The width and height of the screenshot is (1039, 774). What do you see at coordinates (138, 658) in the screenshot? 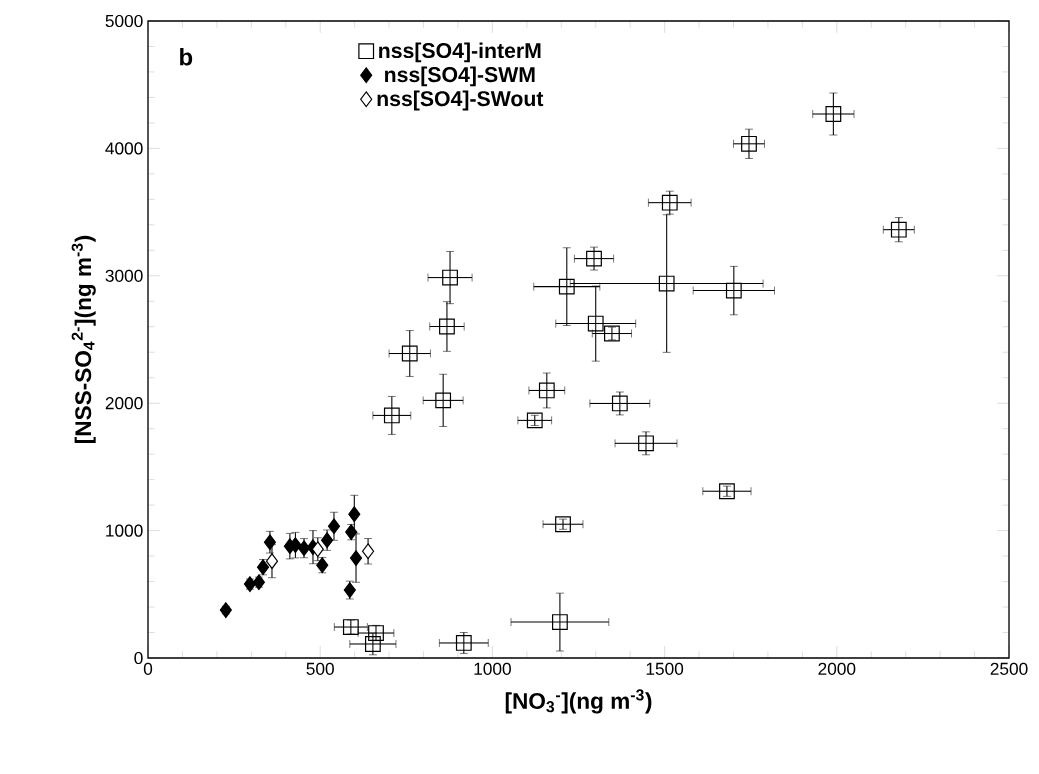
I see `y-tick-label: 0` at bounding box center [138, 658].